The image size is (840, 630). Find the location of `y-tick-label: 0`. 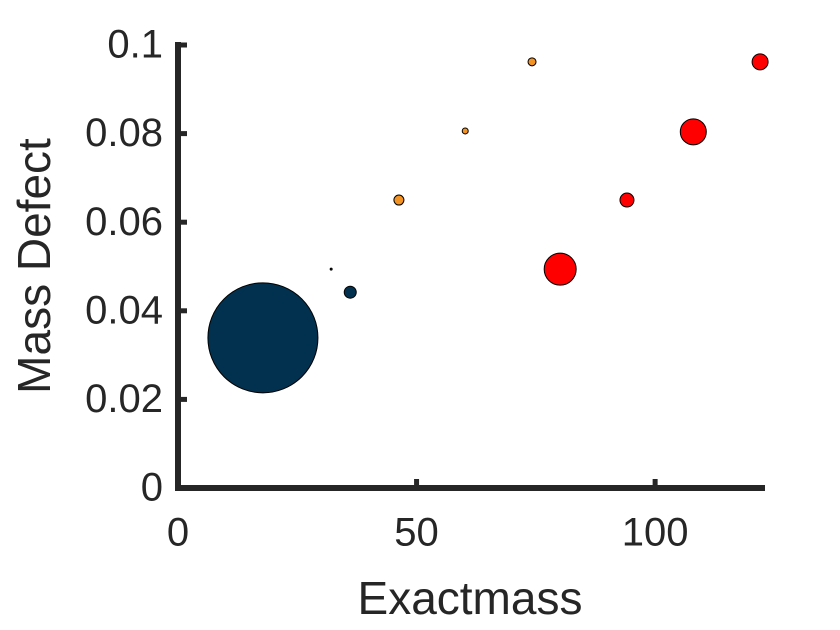

y-tick-label: 0 is located at coordinates (152, 488).